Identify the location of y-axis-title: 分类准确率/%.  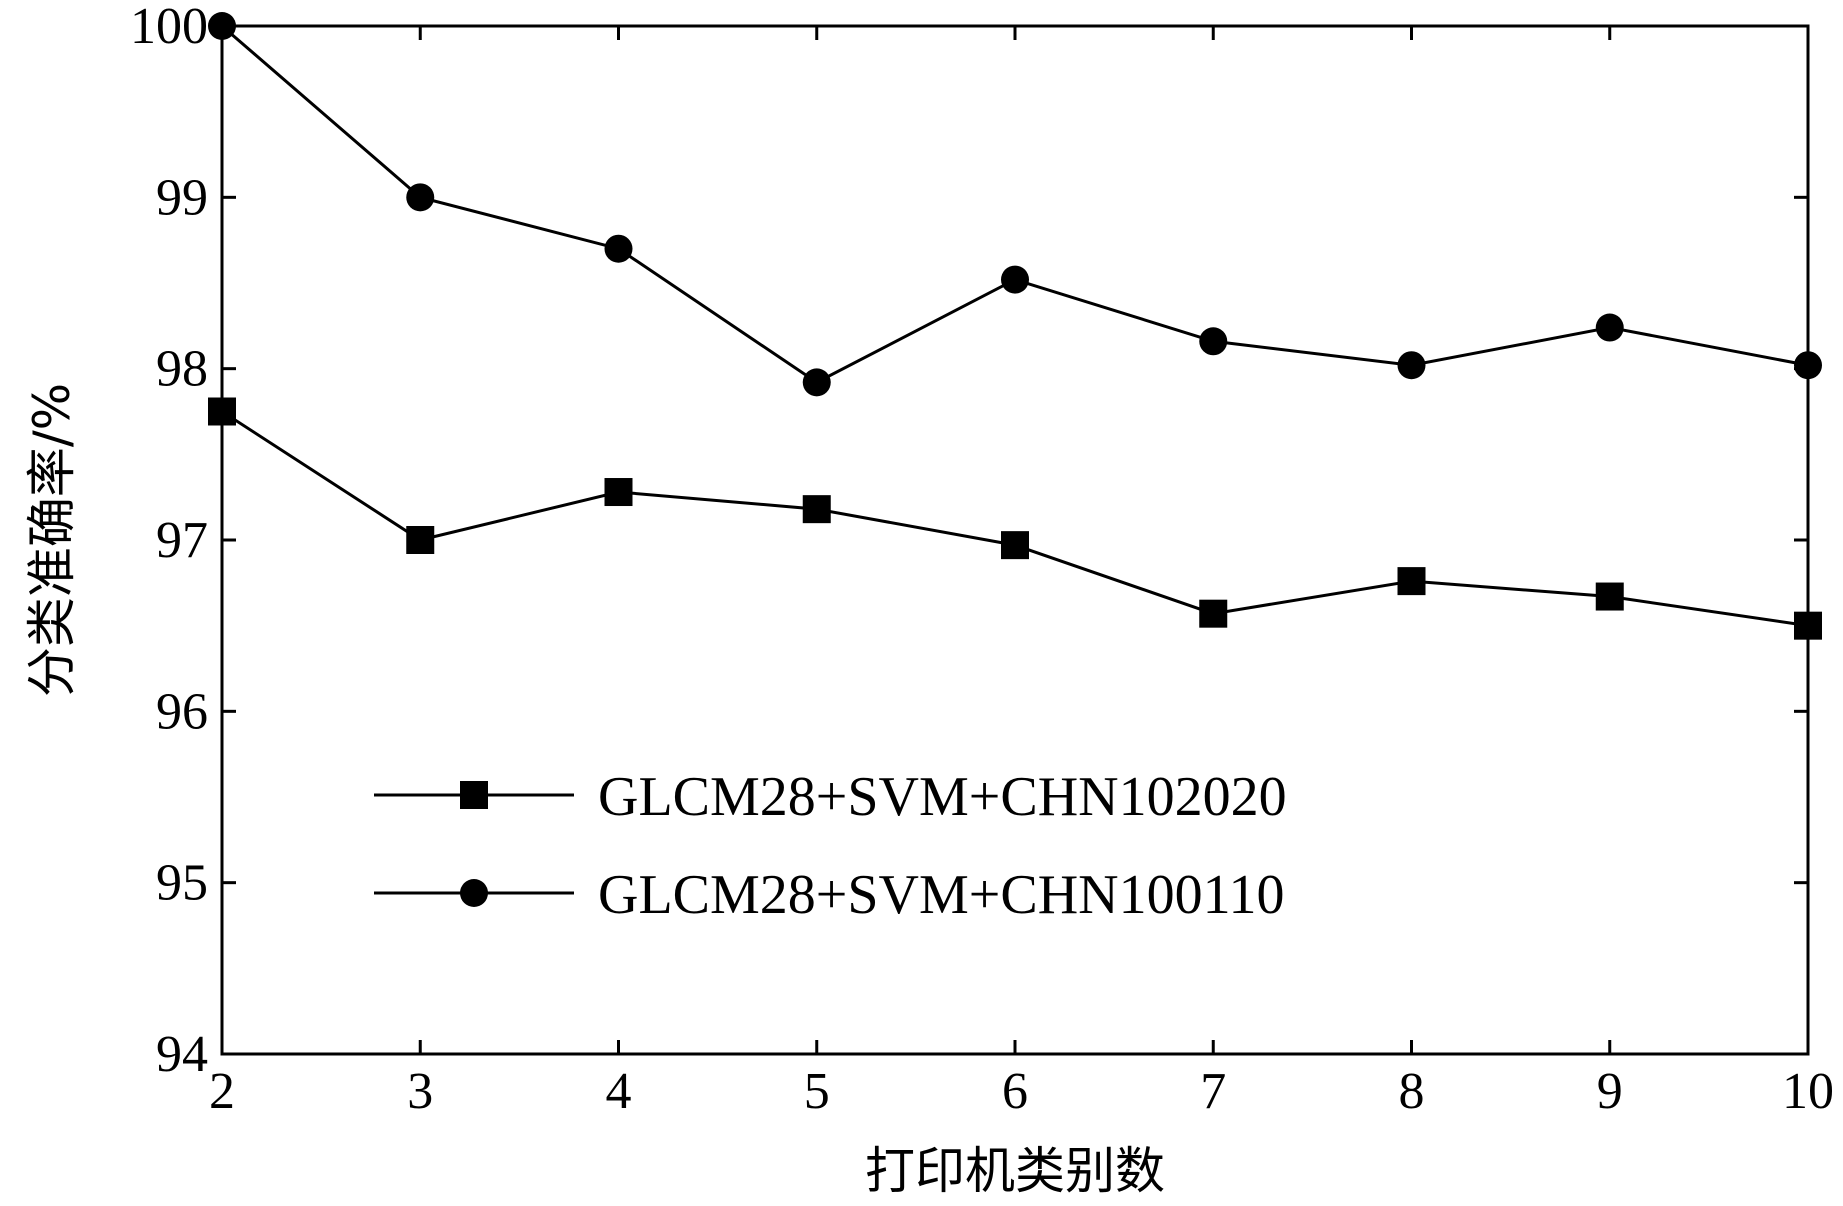
(52, 540).